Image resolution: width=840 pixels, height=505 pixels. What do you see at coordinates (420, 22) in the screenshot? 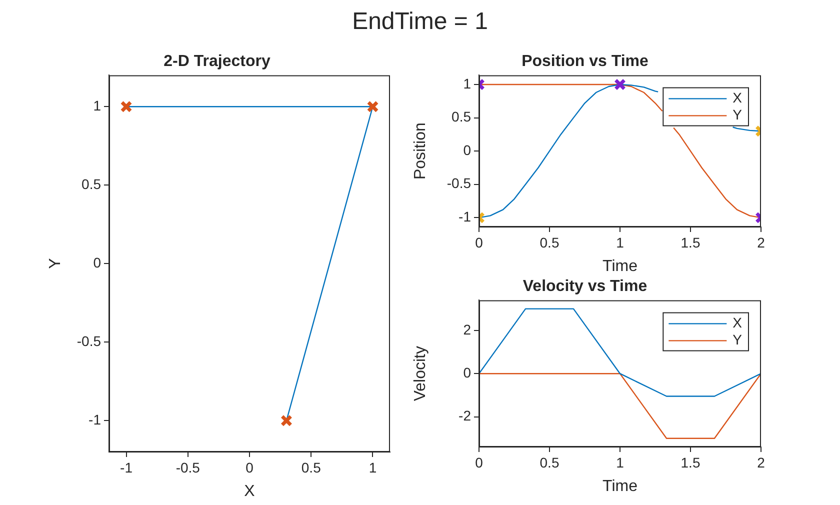
I see `text: EndTime = 1` at bounding box center [420, 22].